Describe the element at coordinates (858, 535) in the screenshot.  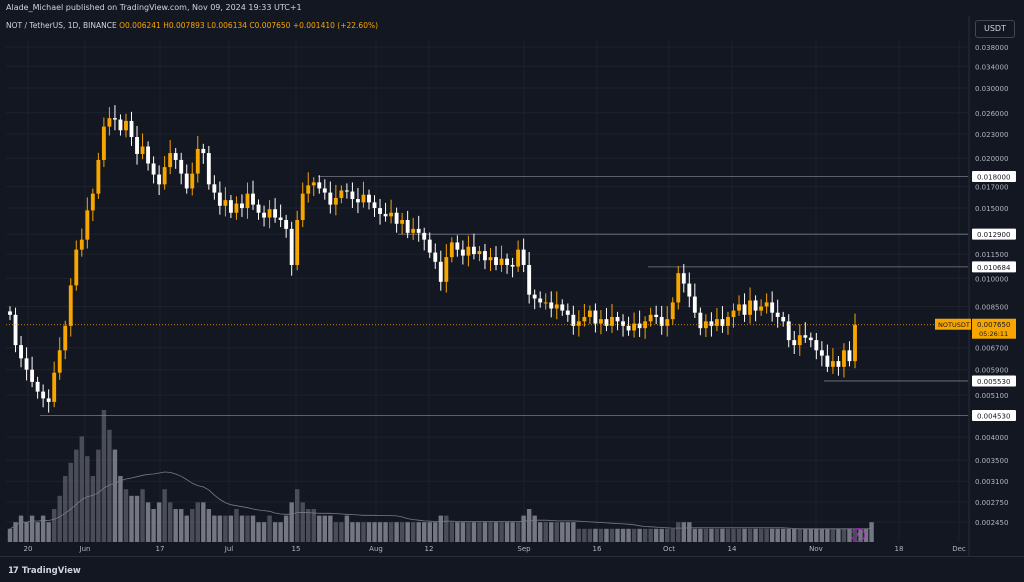
I see `lightning-icon: ⚡` at that location.